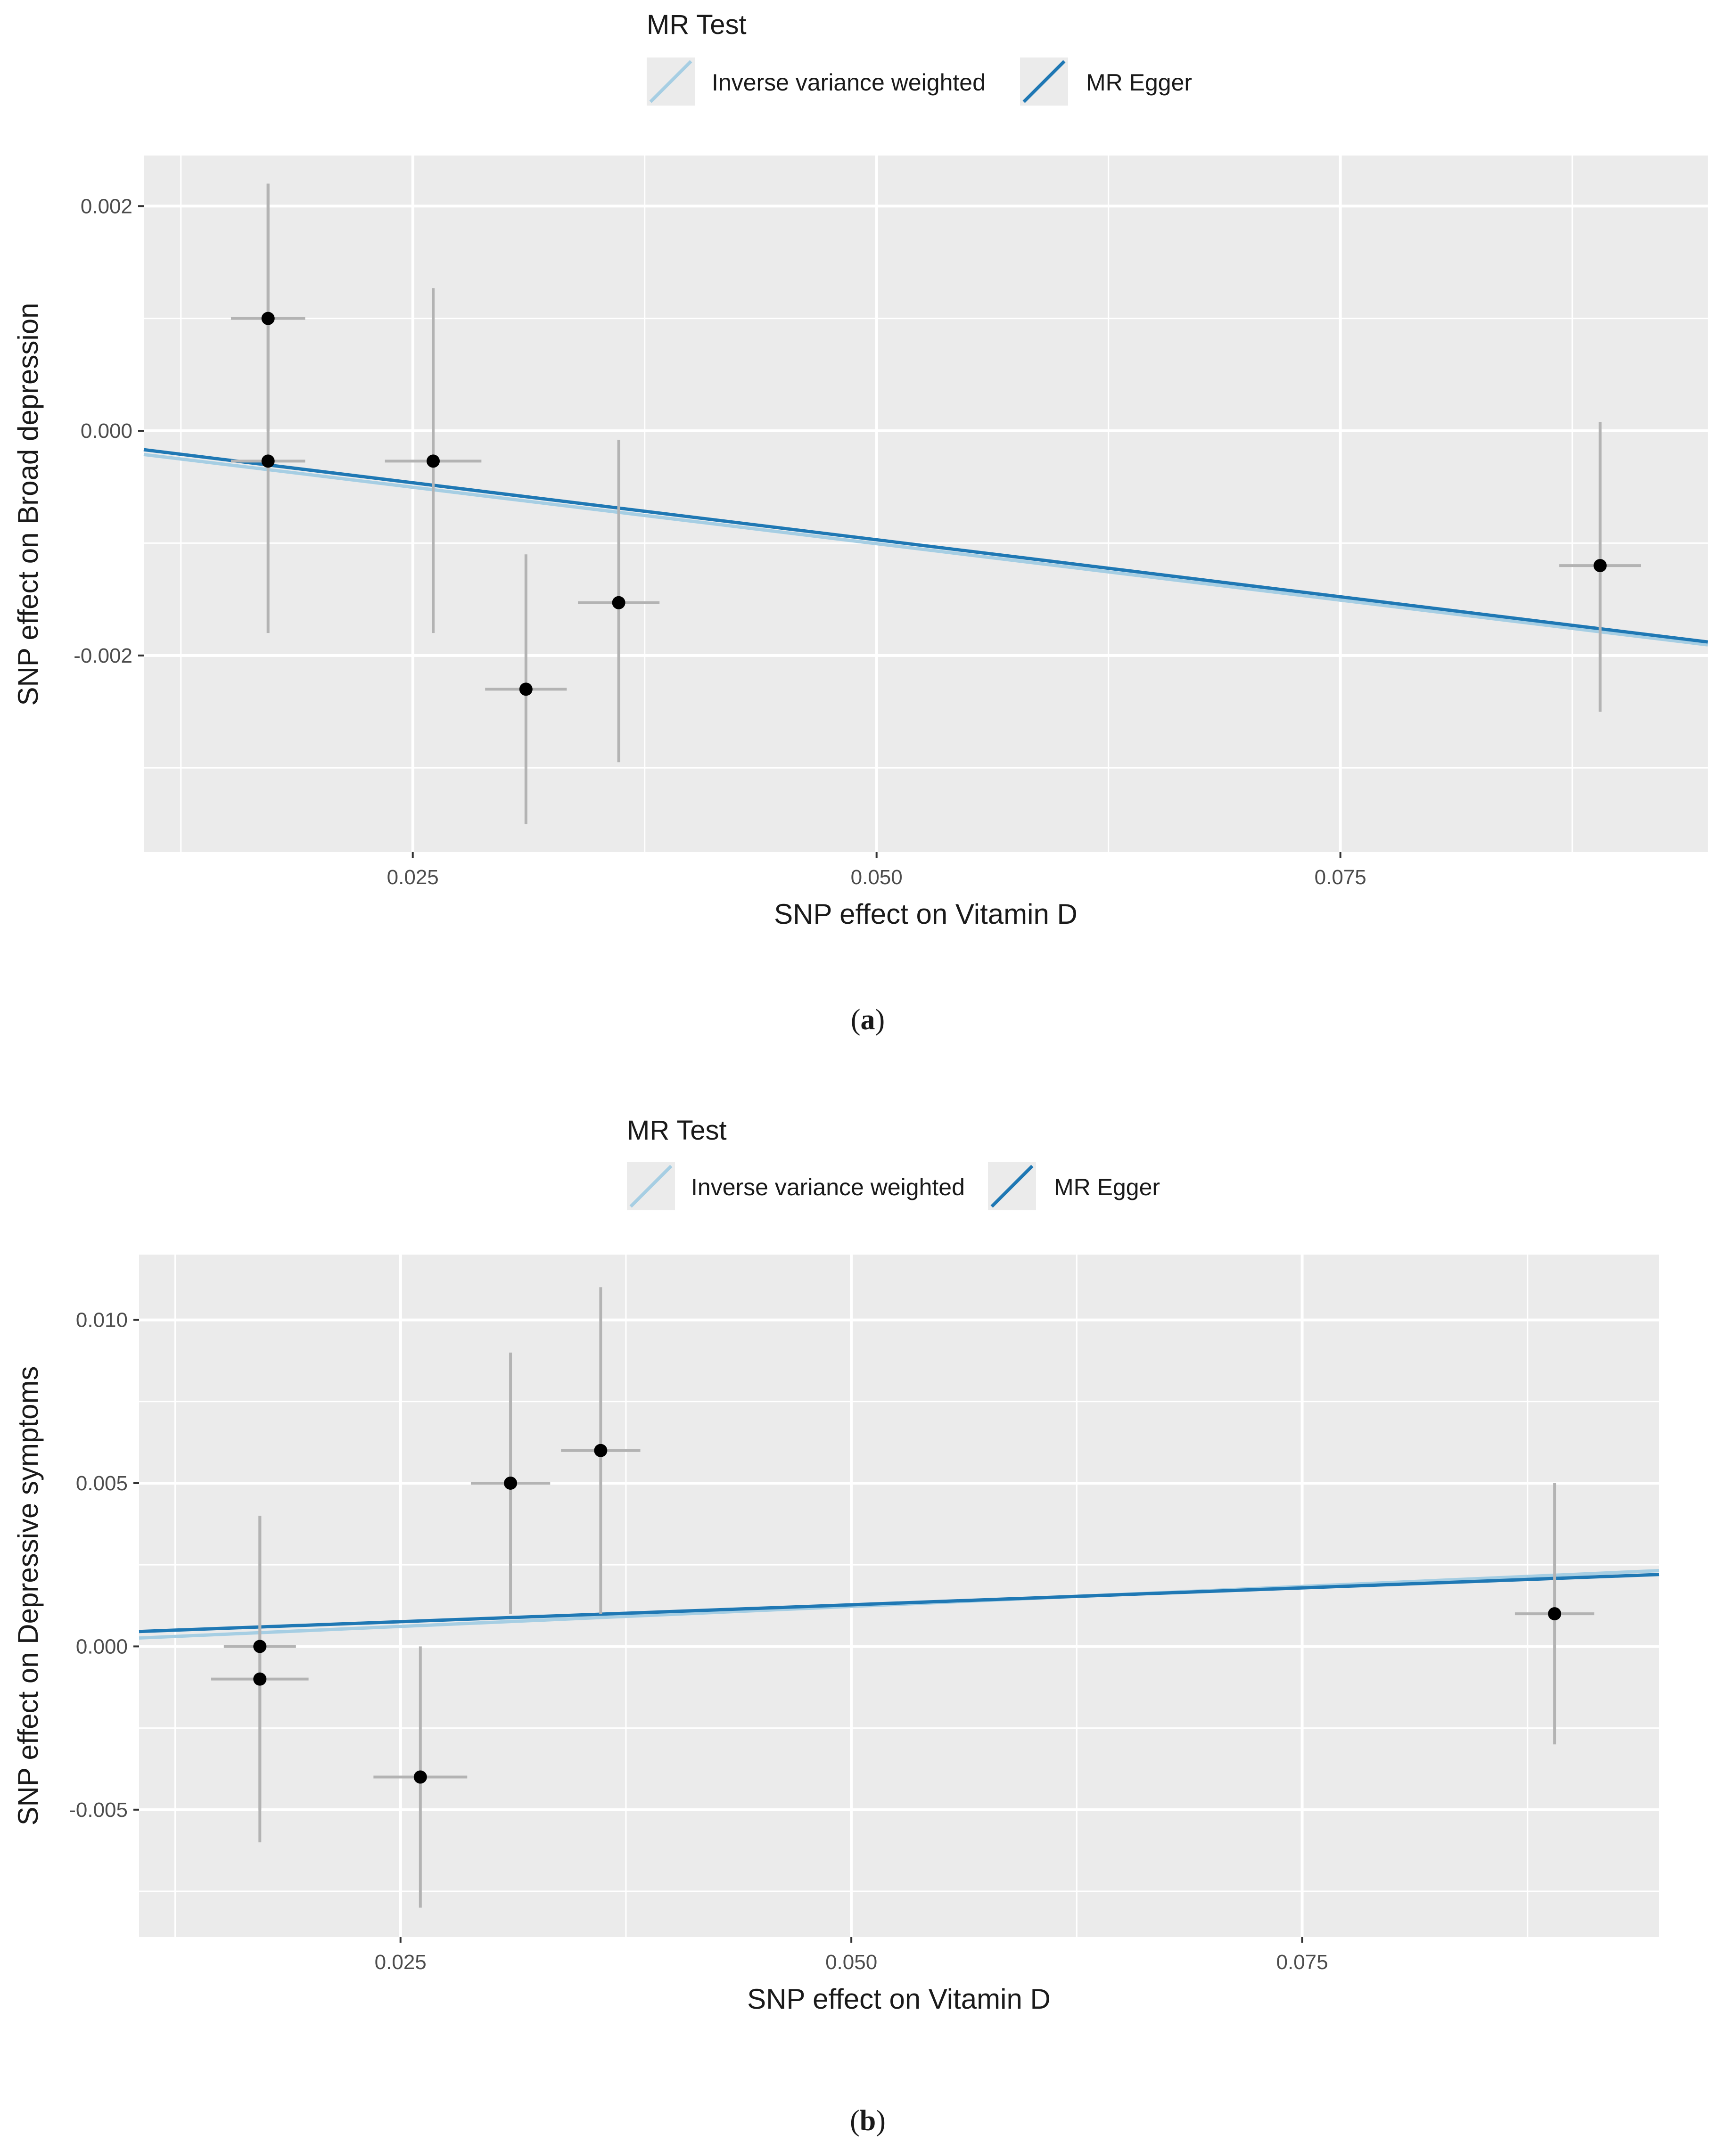 The image size is (1736, 2151). I want to click on y-axis-title: SNP effect on Broad depression, so click(28, 504).